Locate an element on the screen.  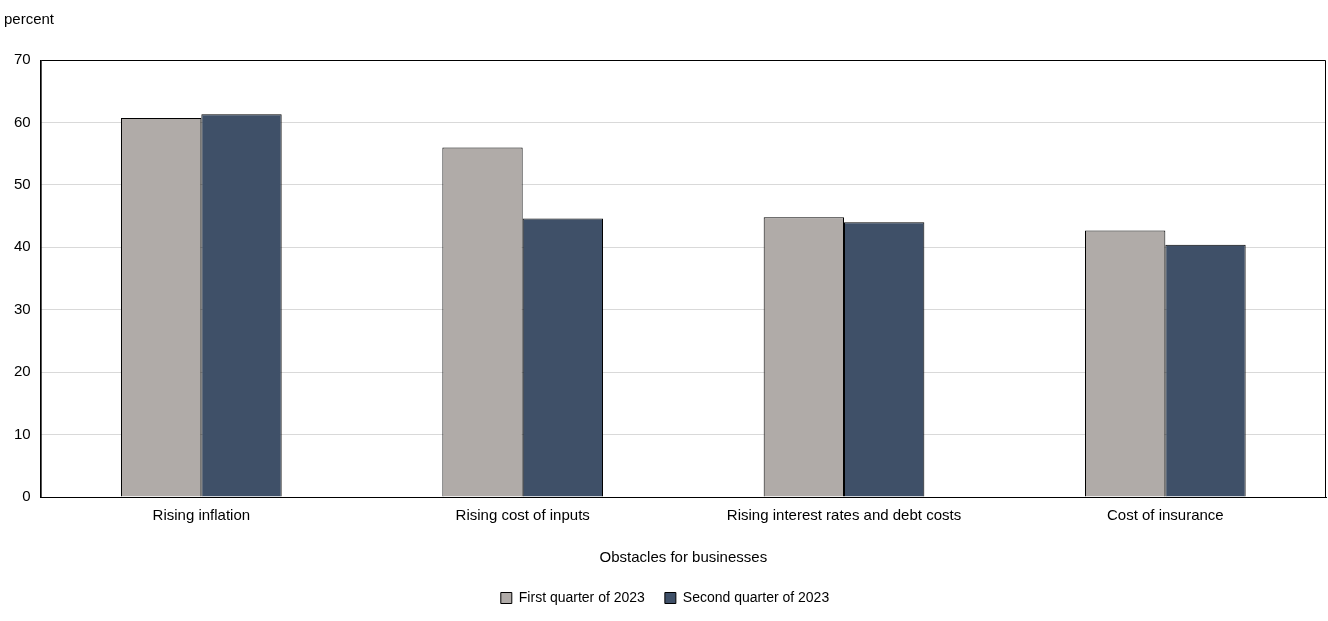
y-tick-label: 70 is located at coordinates (22, 59).